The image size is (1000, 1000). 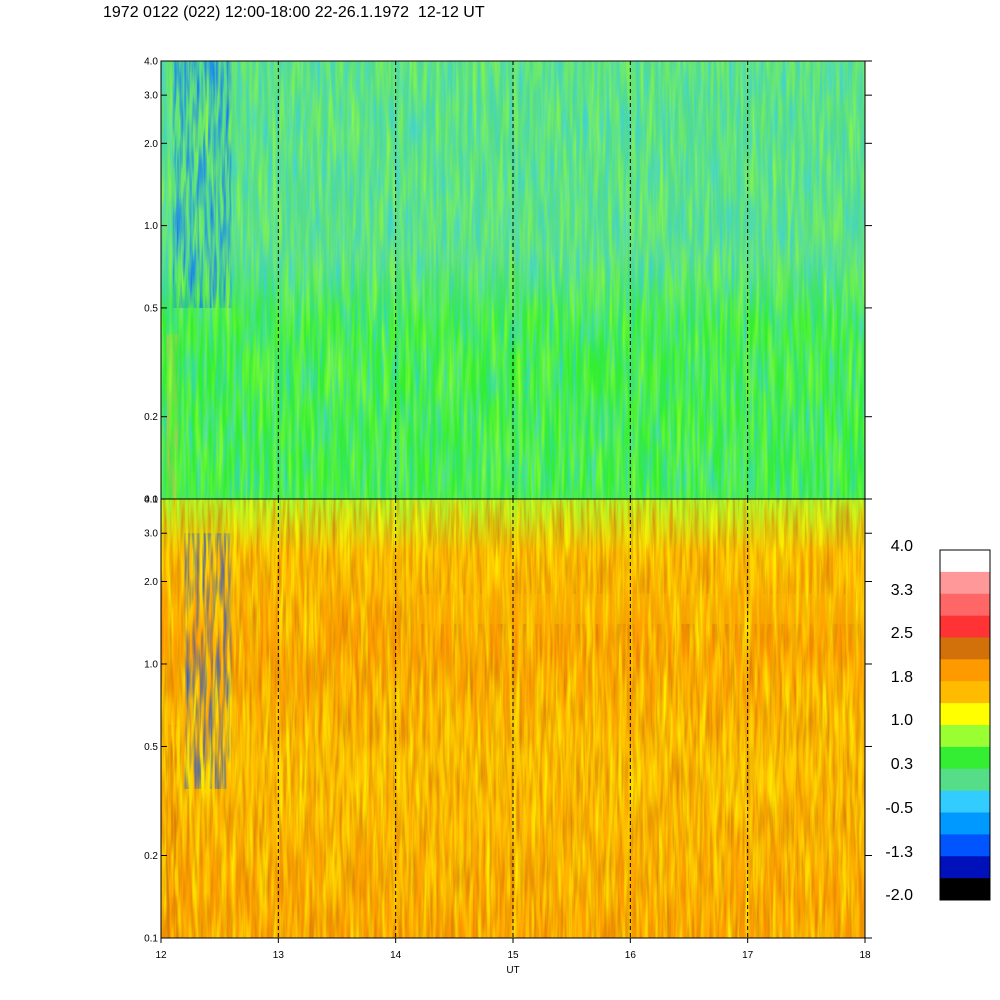 I want to click on x-tick-label: 17, so click(x=748, y=955).